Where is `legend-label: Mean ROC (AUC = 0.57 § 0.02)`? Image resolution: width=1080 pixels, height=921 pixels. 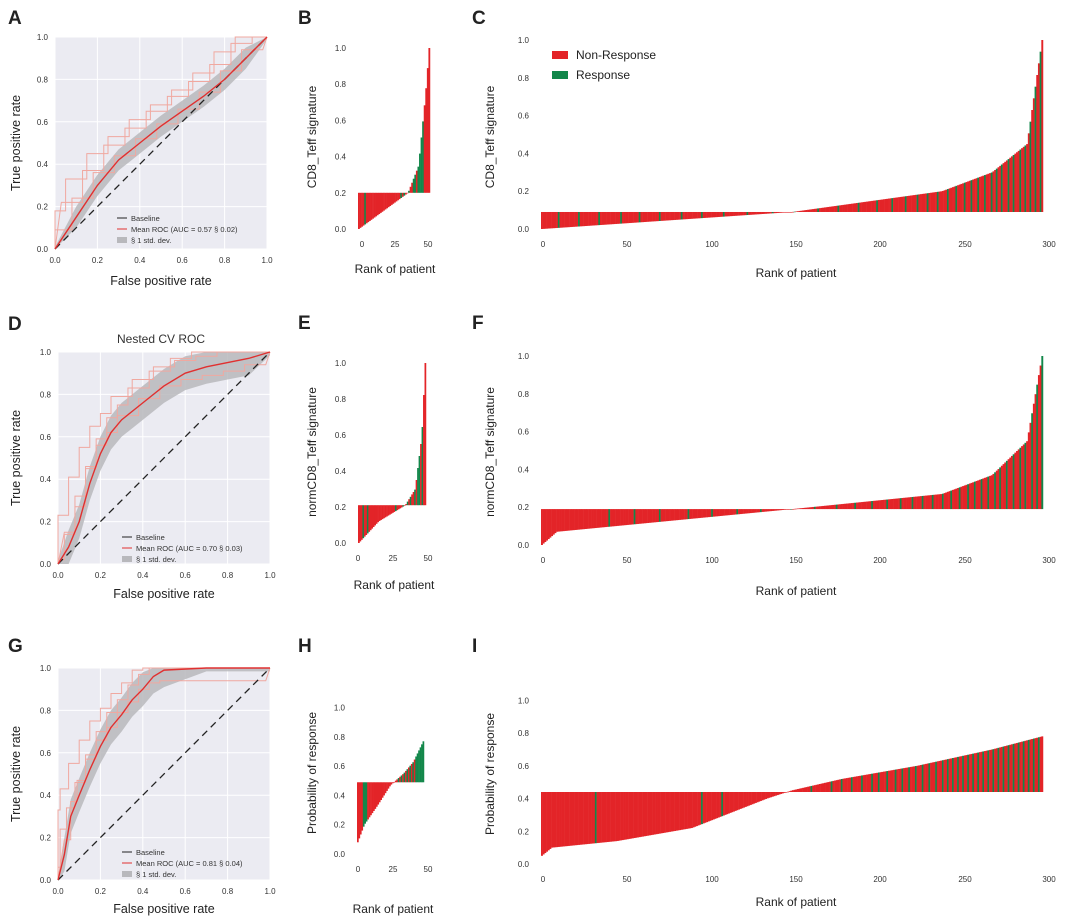
legend-label: Mean ROC (AUC = 0.57 § 0.02) is located at coordinates (184, 229).